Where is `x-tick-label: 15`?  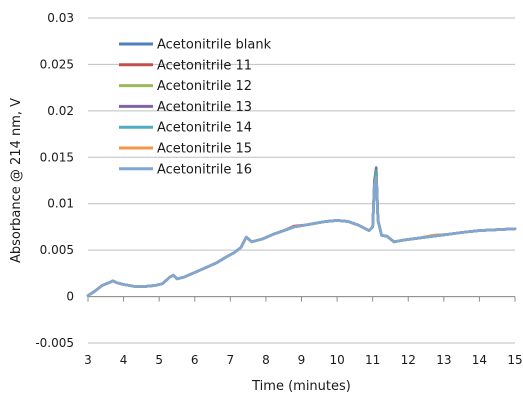
x-tick-label: 15 is located at coordinates (514, 360).